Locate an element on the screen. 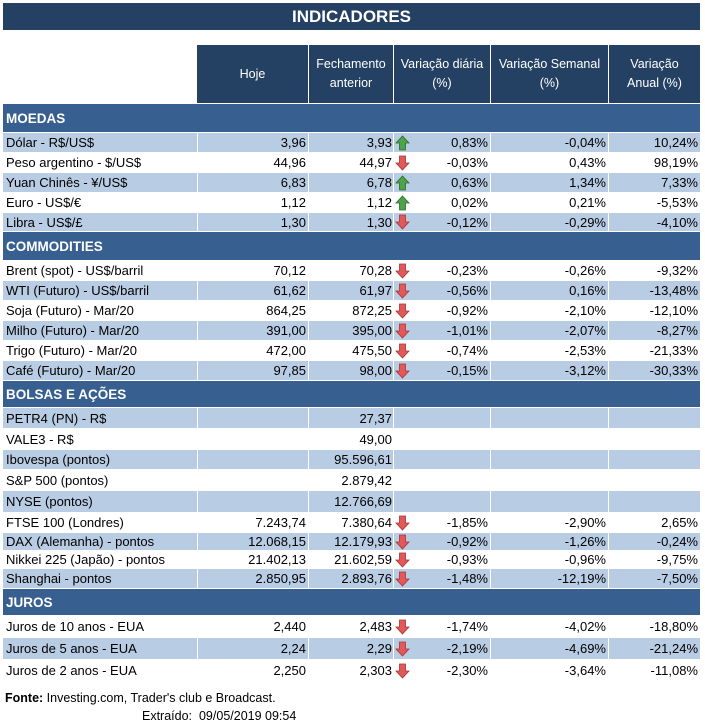 This screenshot has height=728, width=705. cell-semanal: -2,53% is located at coordinates (549, 350).